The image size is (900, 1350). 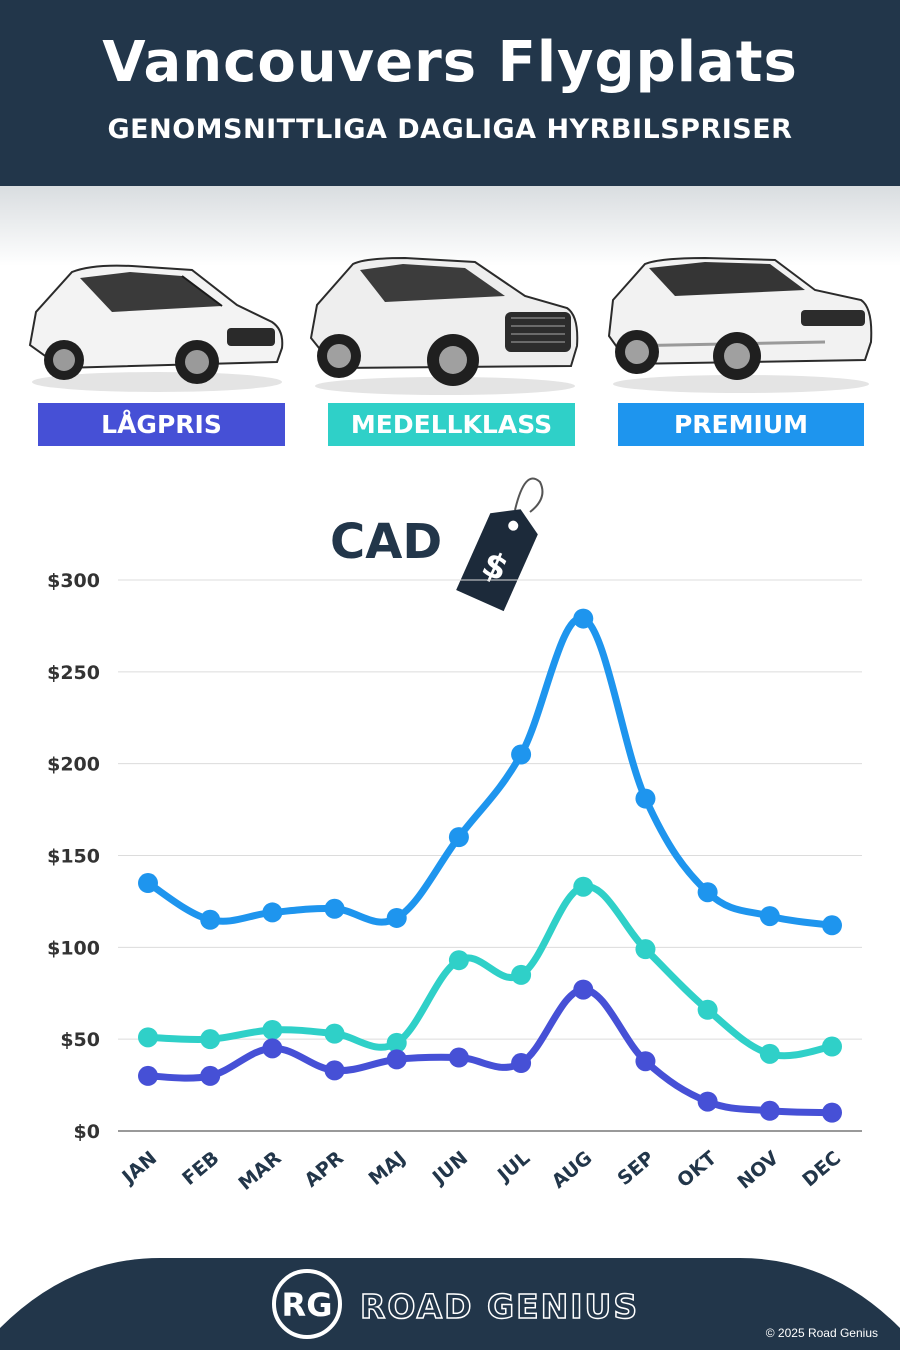 What do you see at coordinates (139, 1168) in the screenshot?
I see `x-tick-label: JAN` at bounding box center [139, 1168].